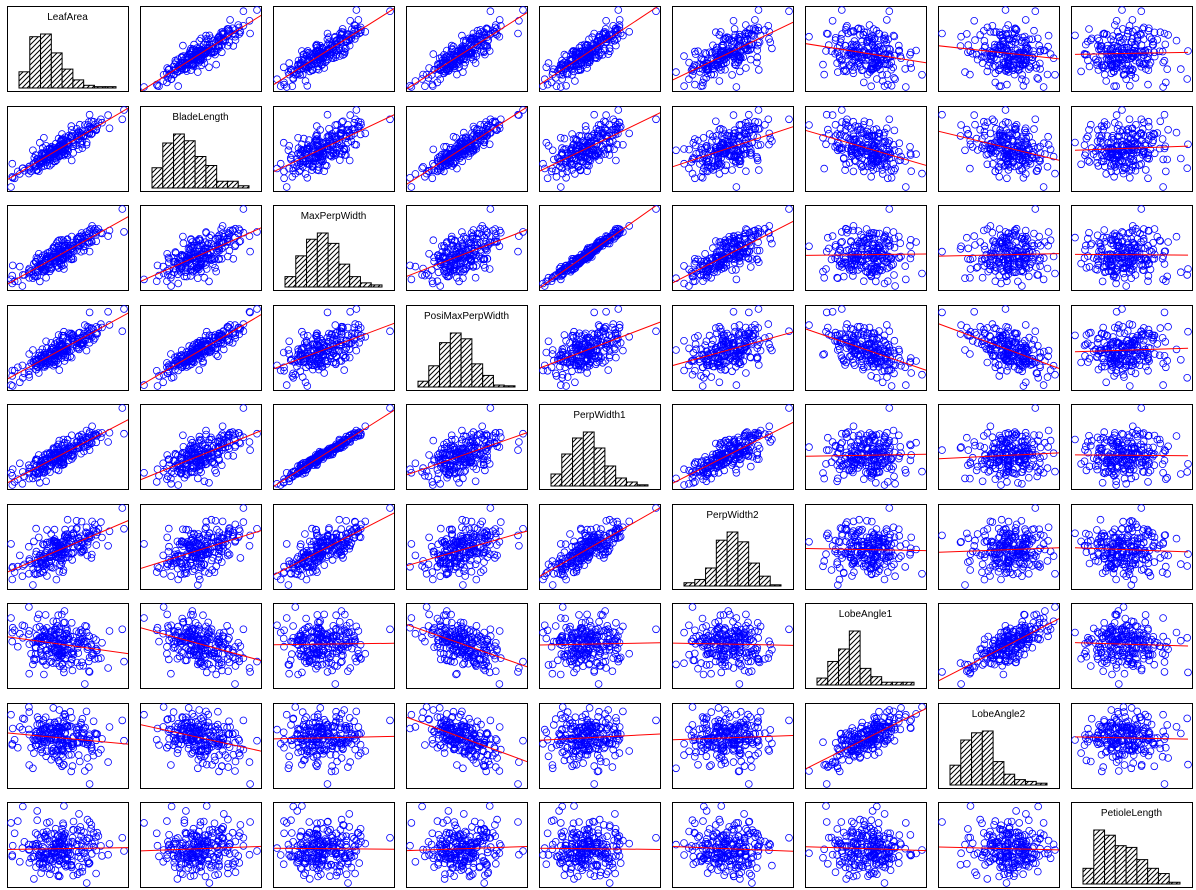  What do you see at coordinates (200, 117) in the screenshot?
I see `variable-label: BladeLength` at bounding box center [200, 117].